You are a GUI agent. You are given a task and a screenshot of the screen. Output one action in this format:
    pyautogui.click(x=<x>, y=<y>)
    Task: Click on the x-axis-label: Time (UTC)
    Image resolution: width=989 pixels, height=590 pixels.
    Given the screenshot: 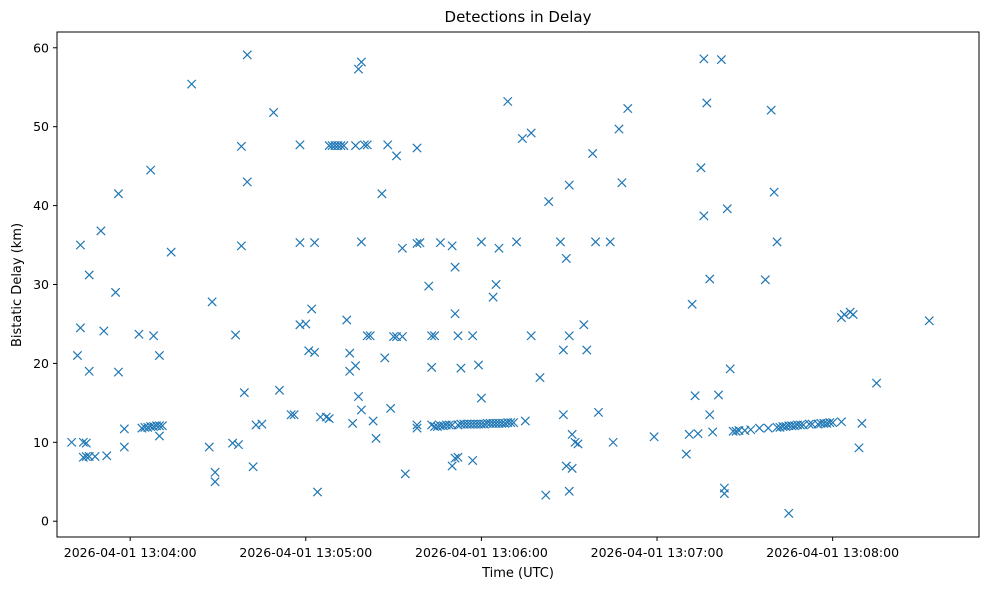 What is the action you would take?
    pyautogui.click(x=517, y=573)
    